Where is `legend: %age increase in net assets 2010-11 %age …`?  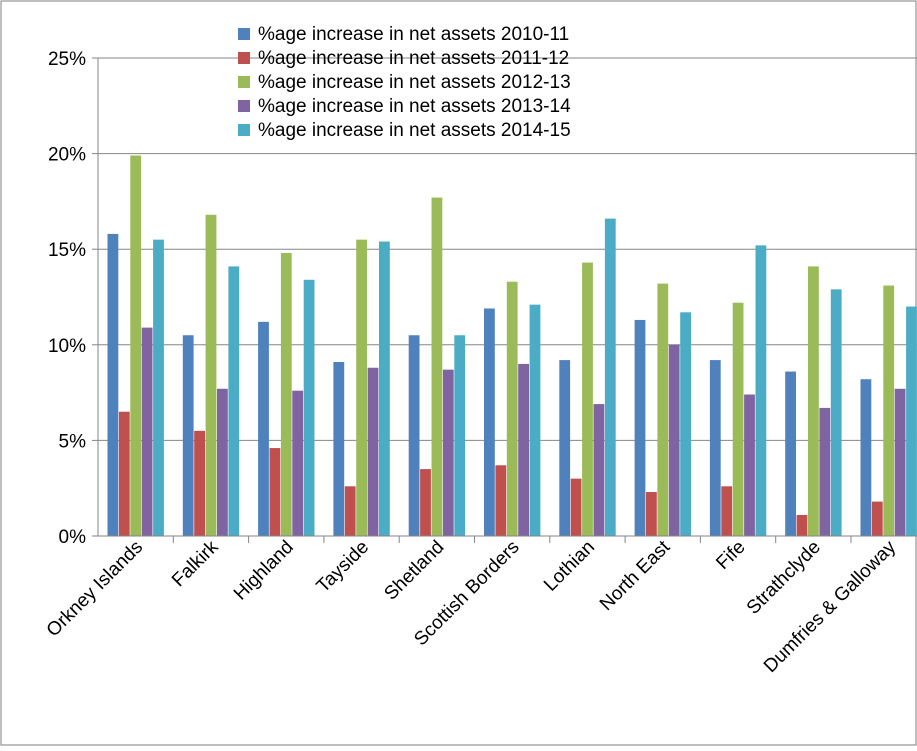
legend: %age increase in net assets 2010-11 %age … is located at coordinates (404, 82).